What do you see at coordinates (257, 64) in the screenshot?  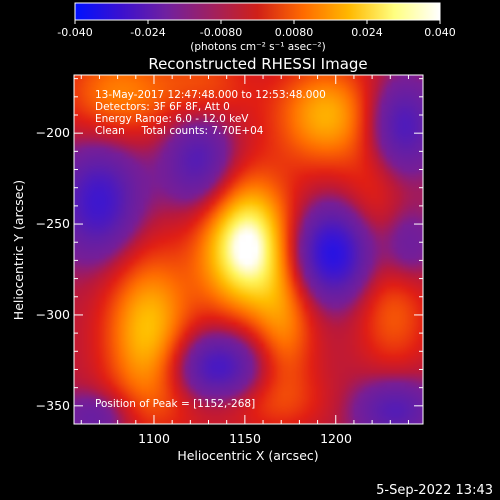 I see `chart-title: Reconstructed RHESSI Image` at bounding box center [257, 64].